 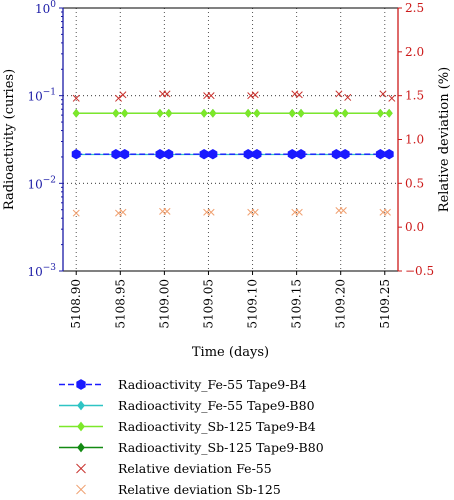 What do you see at coordinates (414, 8) in the screenshot?
I see `y-right-tick-label: 2.5` at bounding box center [414, 8].